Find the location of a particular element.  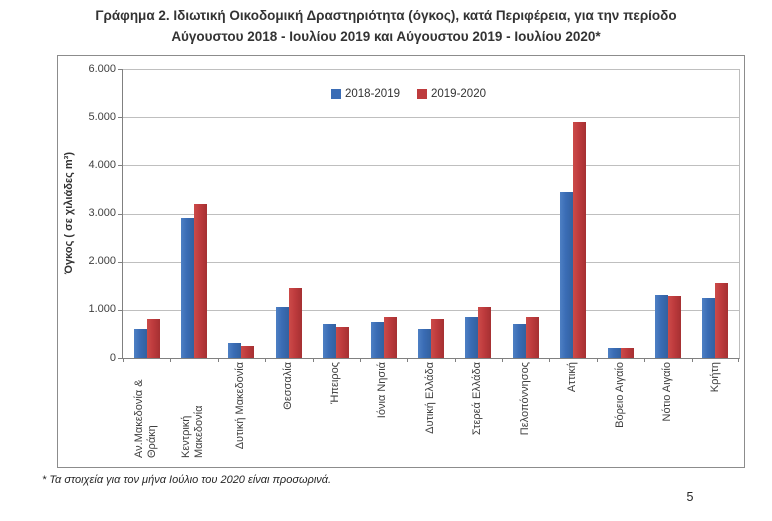

x-category-label-text: Κρήτη is located at coordinates (714, 377).